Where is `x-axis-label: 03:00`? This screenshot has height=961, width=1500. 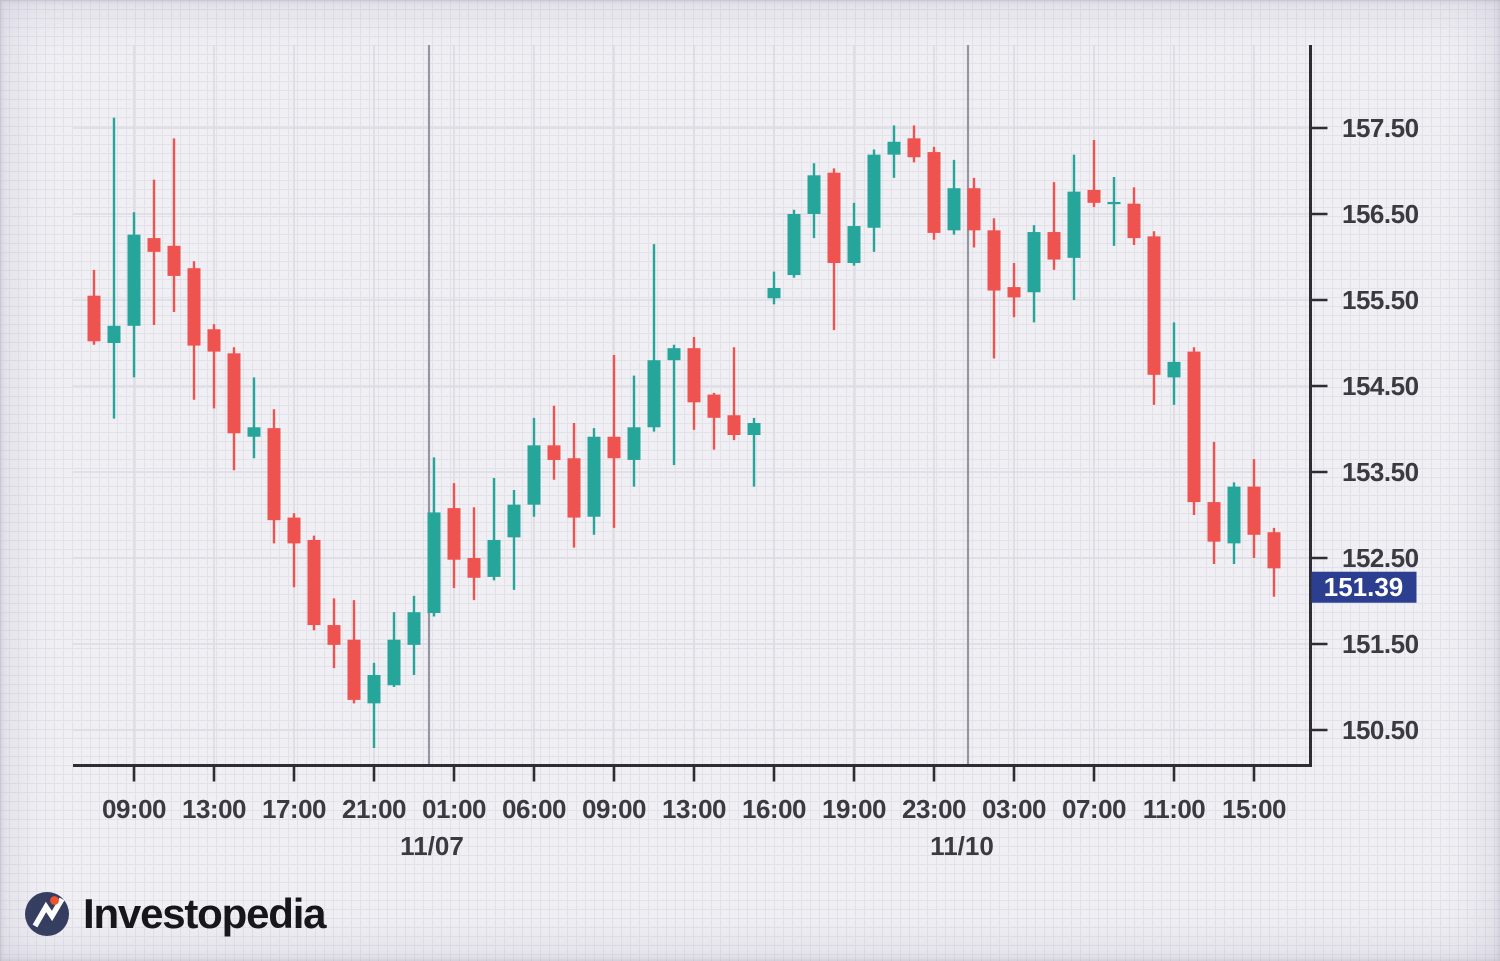 x-axis-label: 03:00 is located at coordinates (1014, 809).